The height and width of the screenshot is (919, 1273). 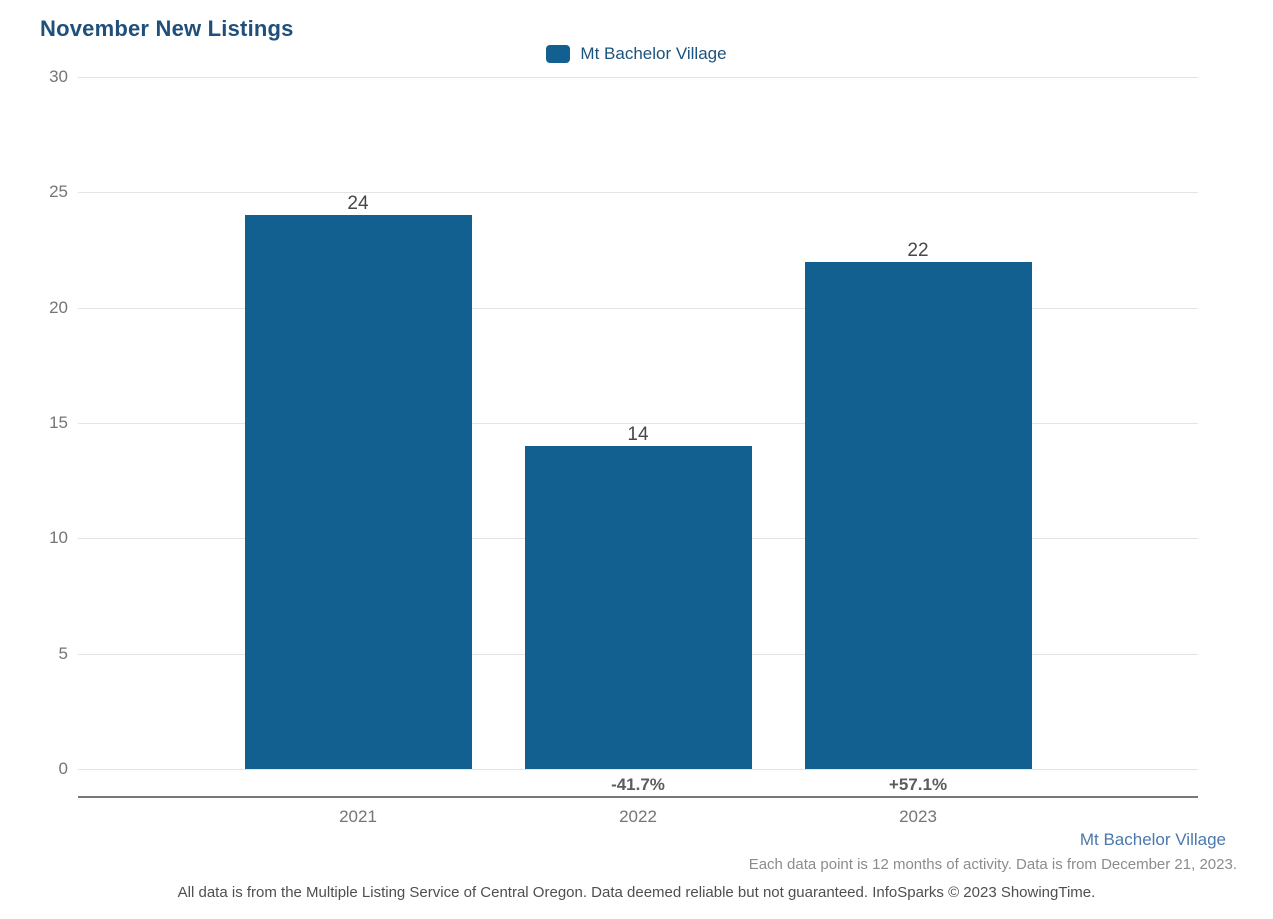 I want to click on pct-change-label-2022: -41.7%, so click(x=638, y=784).